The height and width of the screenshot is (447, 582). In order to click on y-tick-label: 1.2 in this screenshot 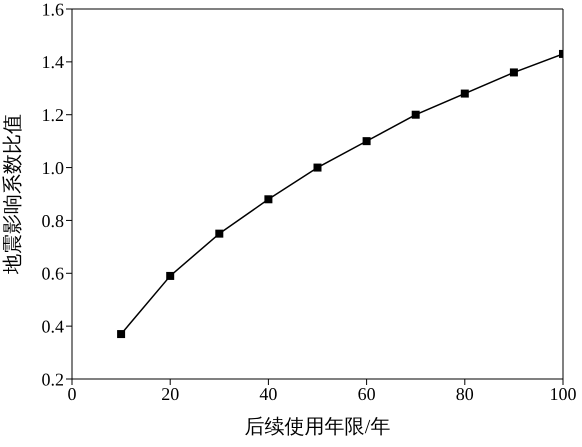, I will do `click(53, 115)`.